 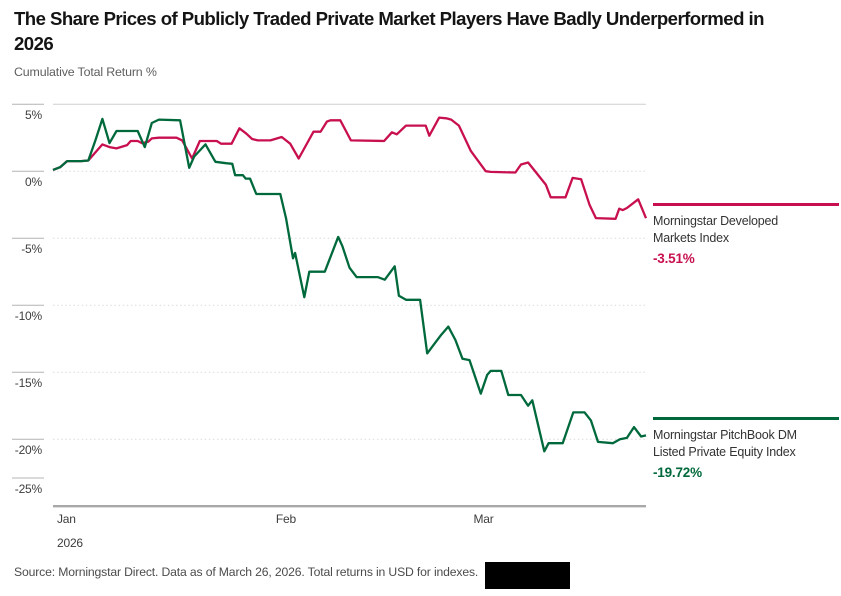 I want to click on legend-value-private-equity: -19.72%, so click(x=677, y=472).